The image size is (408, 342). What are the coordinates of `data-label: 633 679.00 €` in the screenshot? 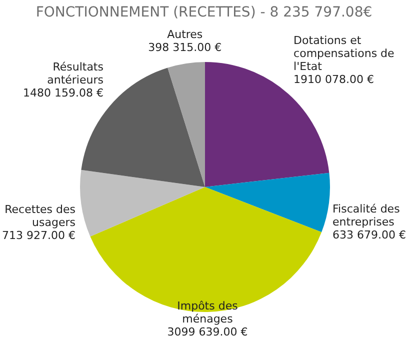 It's located at (369, 235).